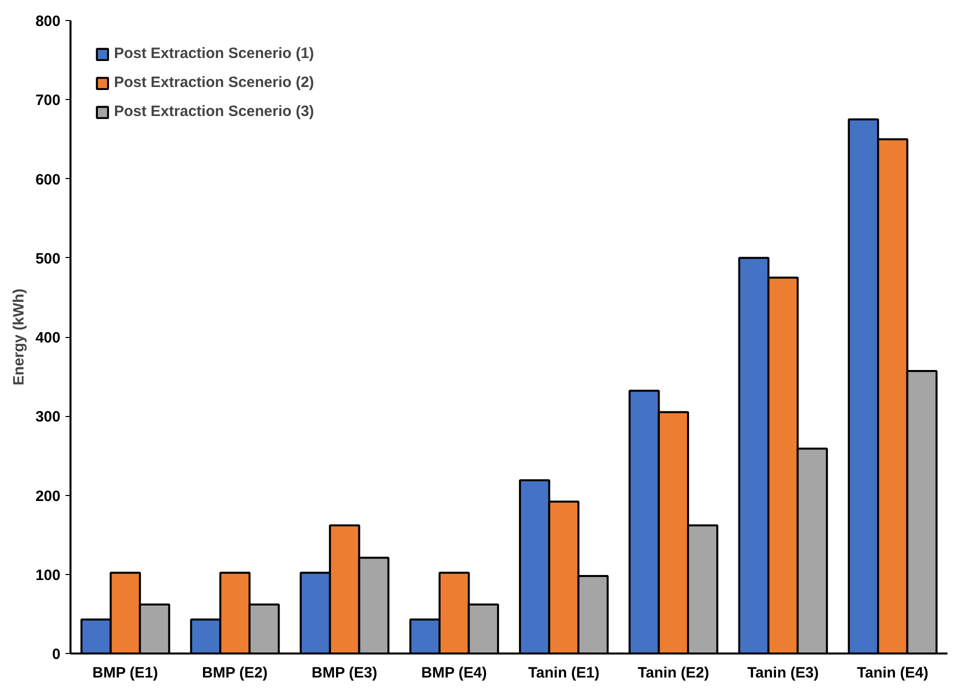 The width and height of the screenshot is (957, 693). What do you see at coordinates (783, 673) in the screenshot?
I see `x-tick-label: Tanin (E3)` at bounding box center [783, 673].